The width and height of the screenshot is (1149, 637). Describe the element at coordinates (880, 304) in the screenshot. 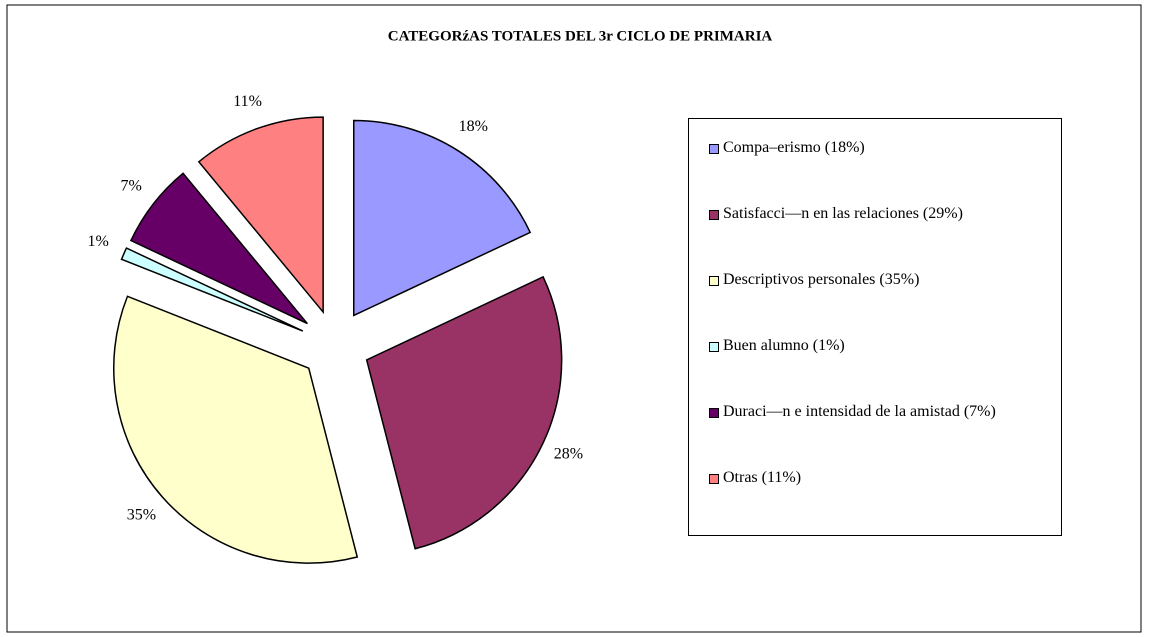

I see `legend-item: Descriptivos personales (35%)` at that location.